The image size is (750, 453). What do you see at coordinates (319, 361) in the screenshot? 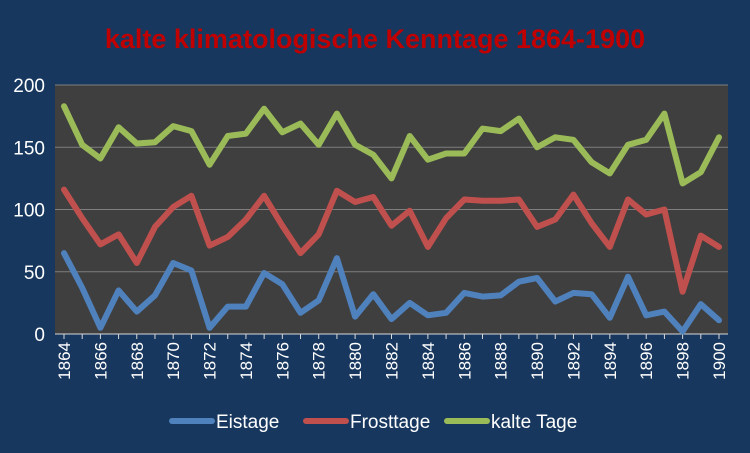
I see `x-tick-label: 1878` at bounding box center [319, 361].